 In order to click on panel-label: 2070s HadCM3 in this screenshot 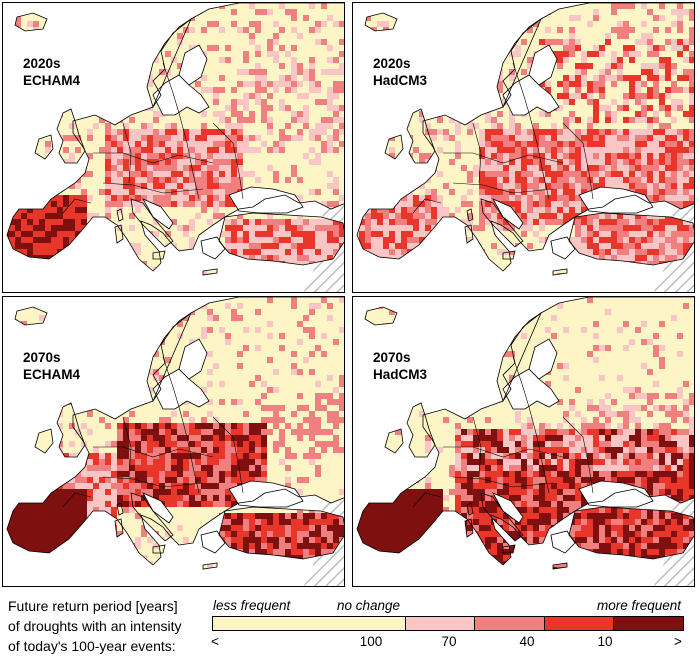, I will do `click(400, 366)`.